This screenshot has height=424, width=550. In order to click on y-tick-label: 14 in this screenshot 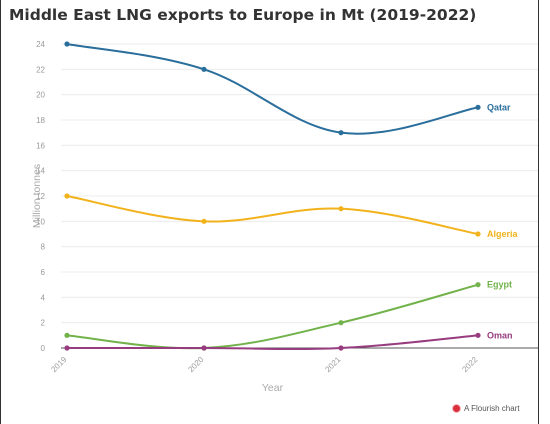, I will do `click(40, 171)`.